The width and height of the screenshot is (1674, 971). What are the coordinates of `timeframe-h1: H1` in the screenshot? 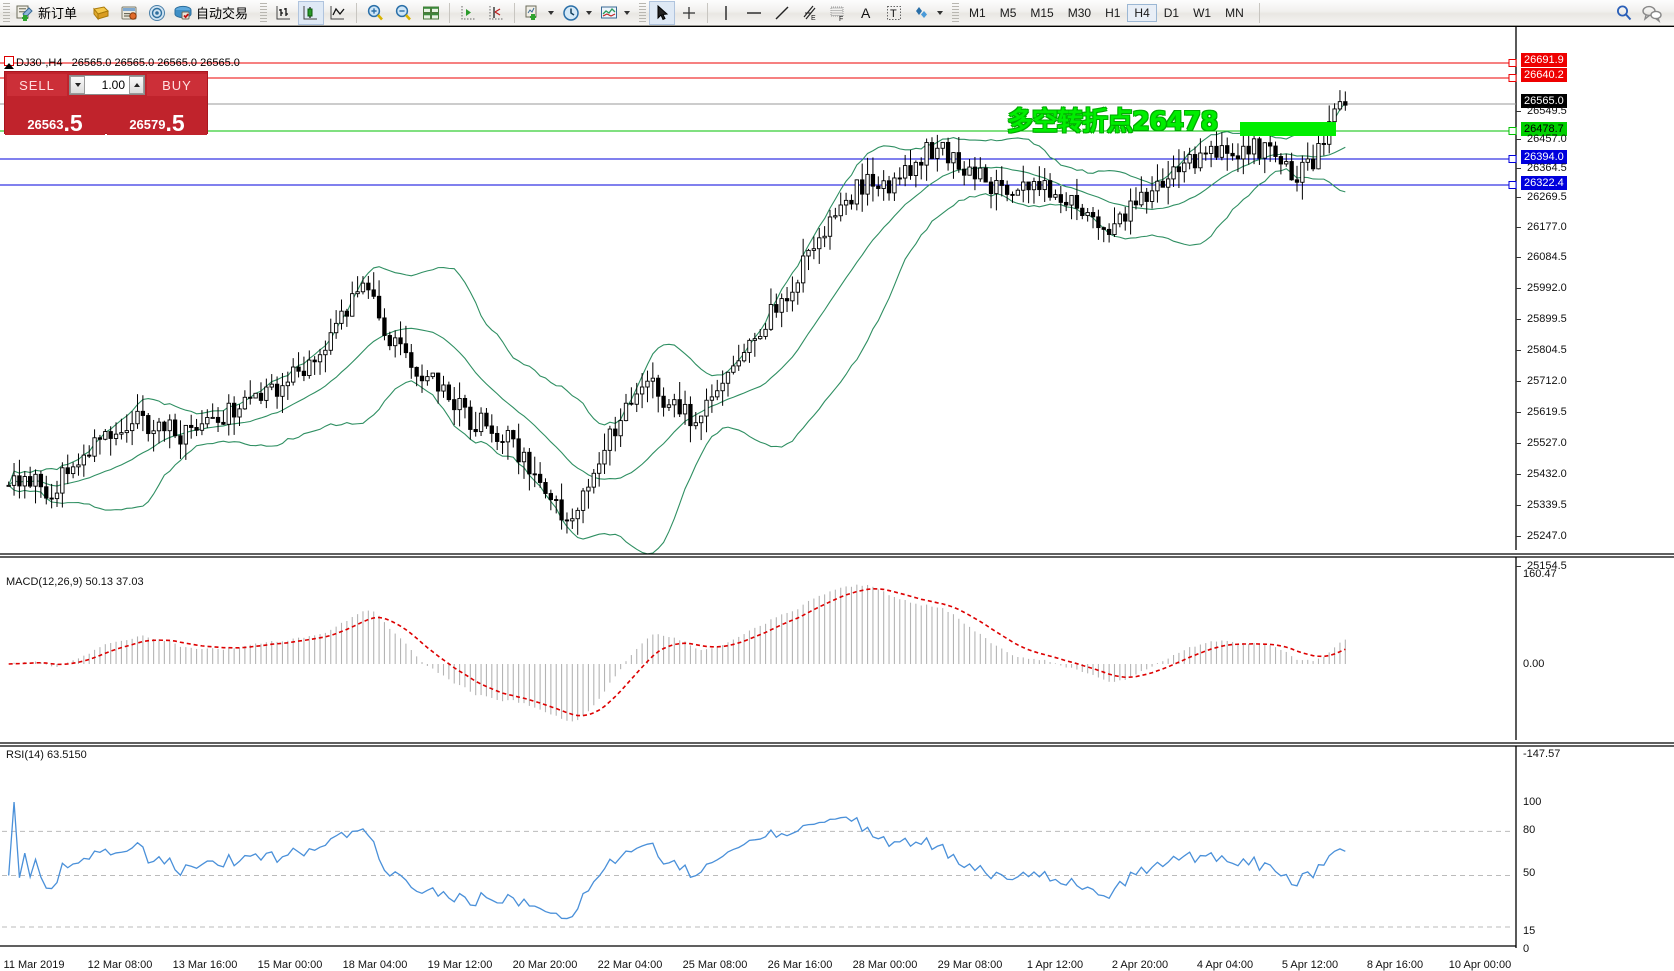 It's located at (1113, 12).